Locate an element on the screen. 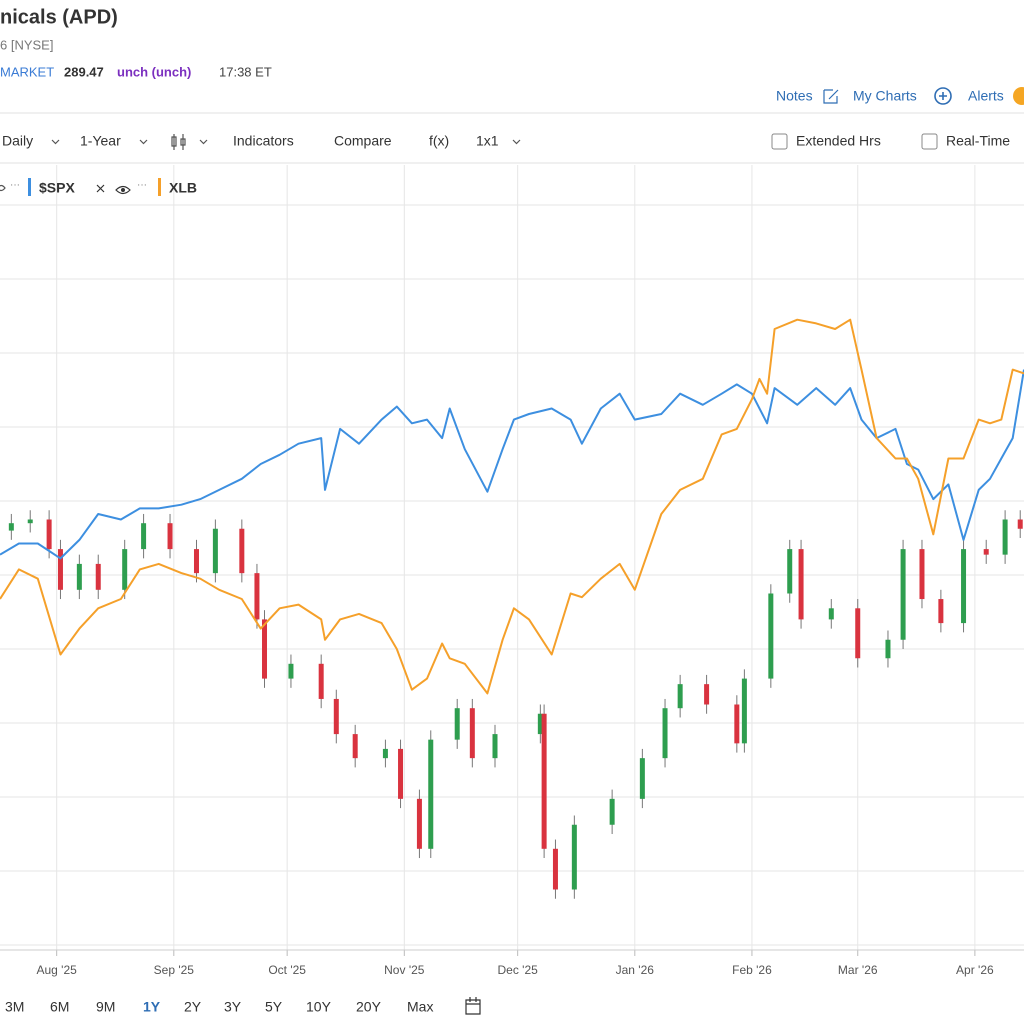 The image size is (1024, 1024). calendar-icon is located at coordinates (473, 1006).